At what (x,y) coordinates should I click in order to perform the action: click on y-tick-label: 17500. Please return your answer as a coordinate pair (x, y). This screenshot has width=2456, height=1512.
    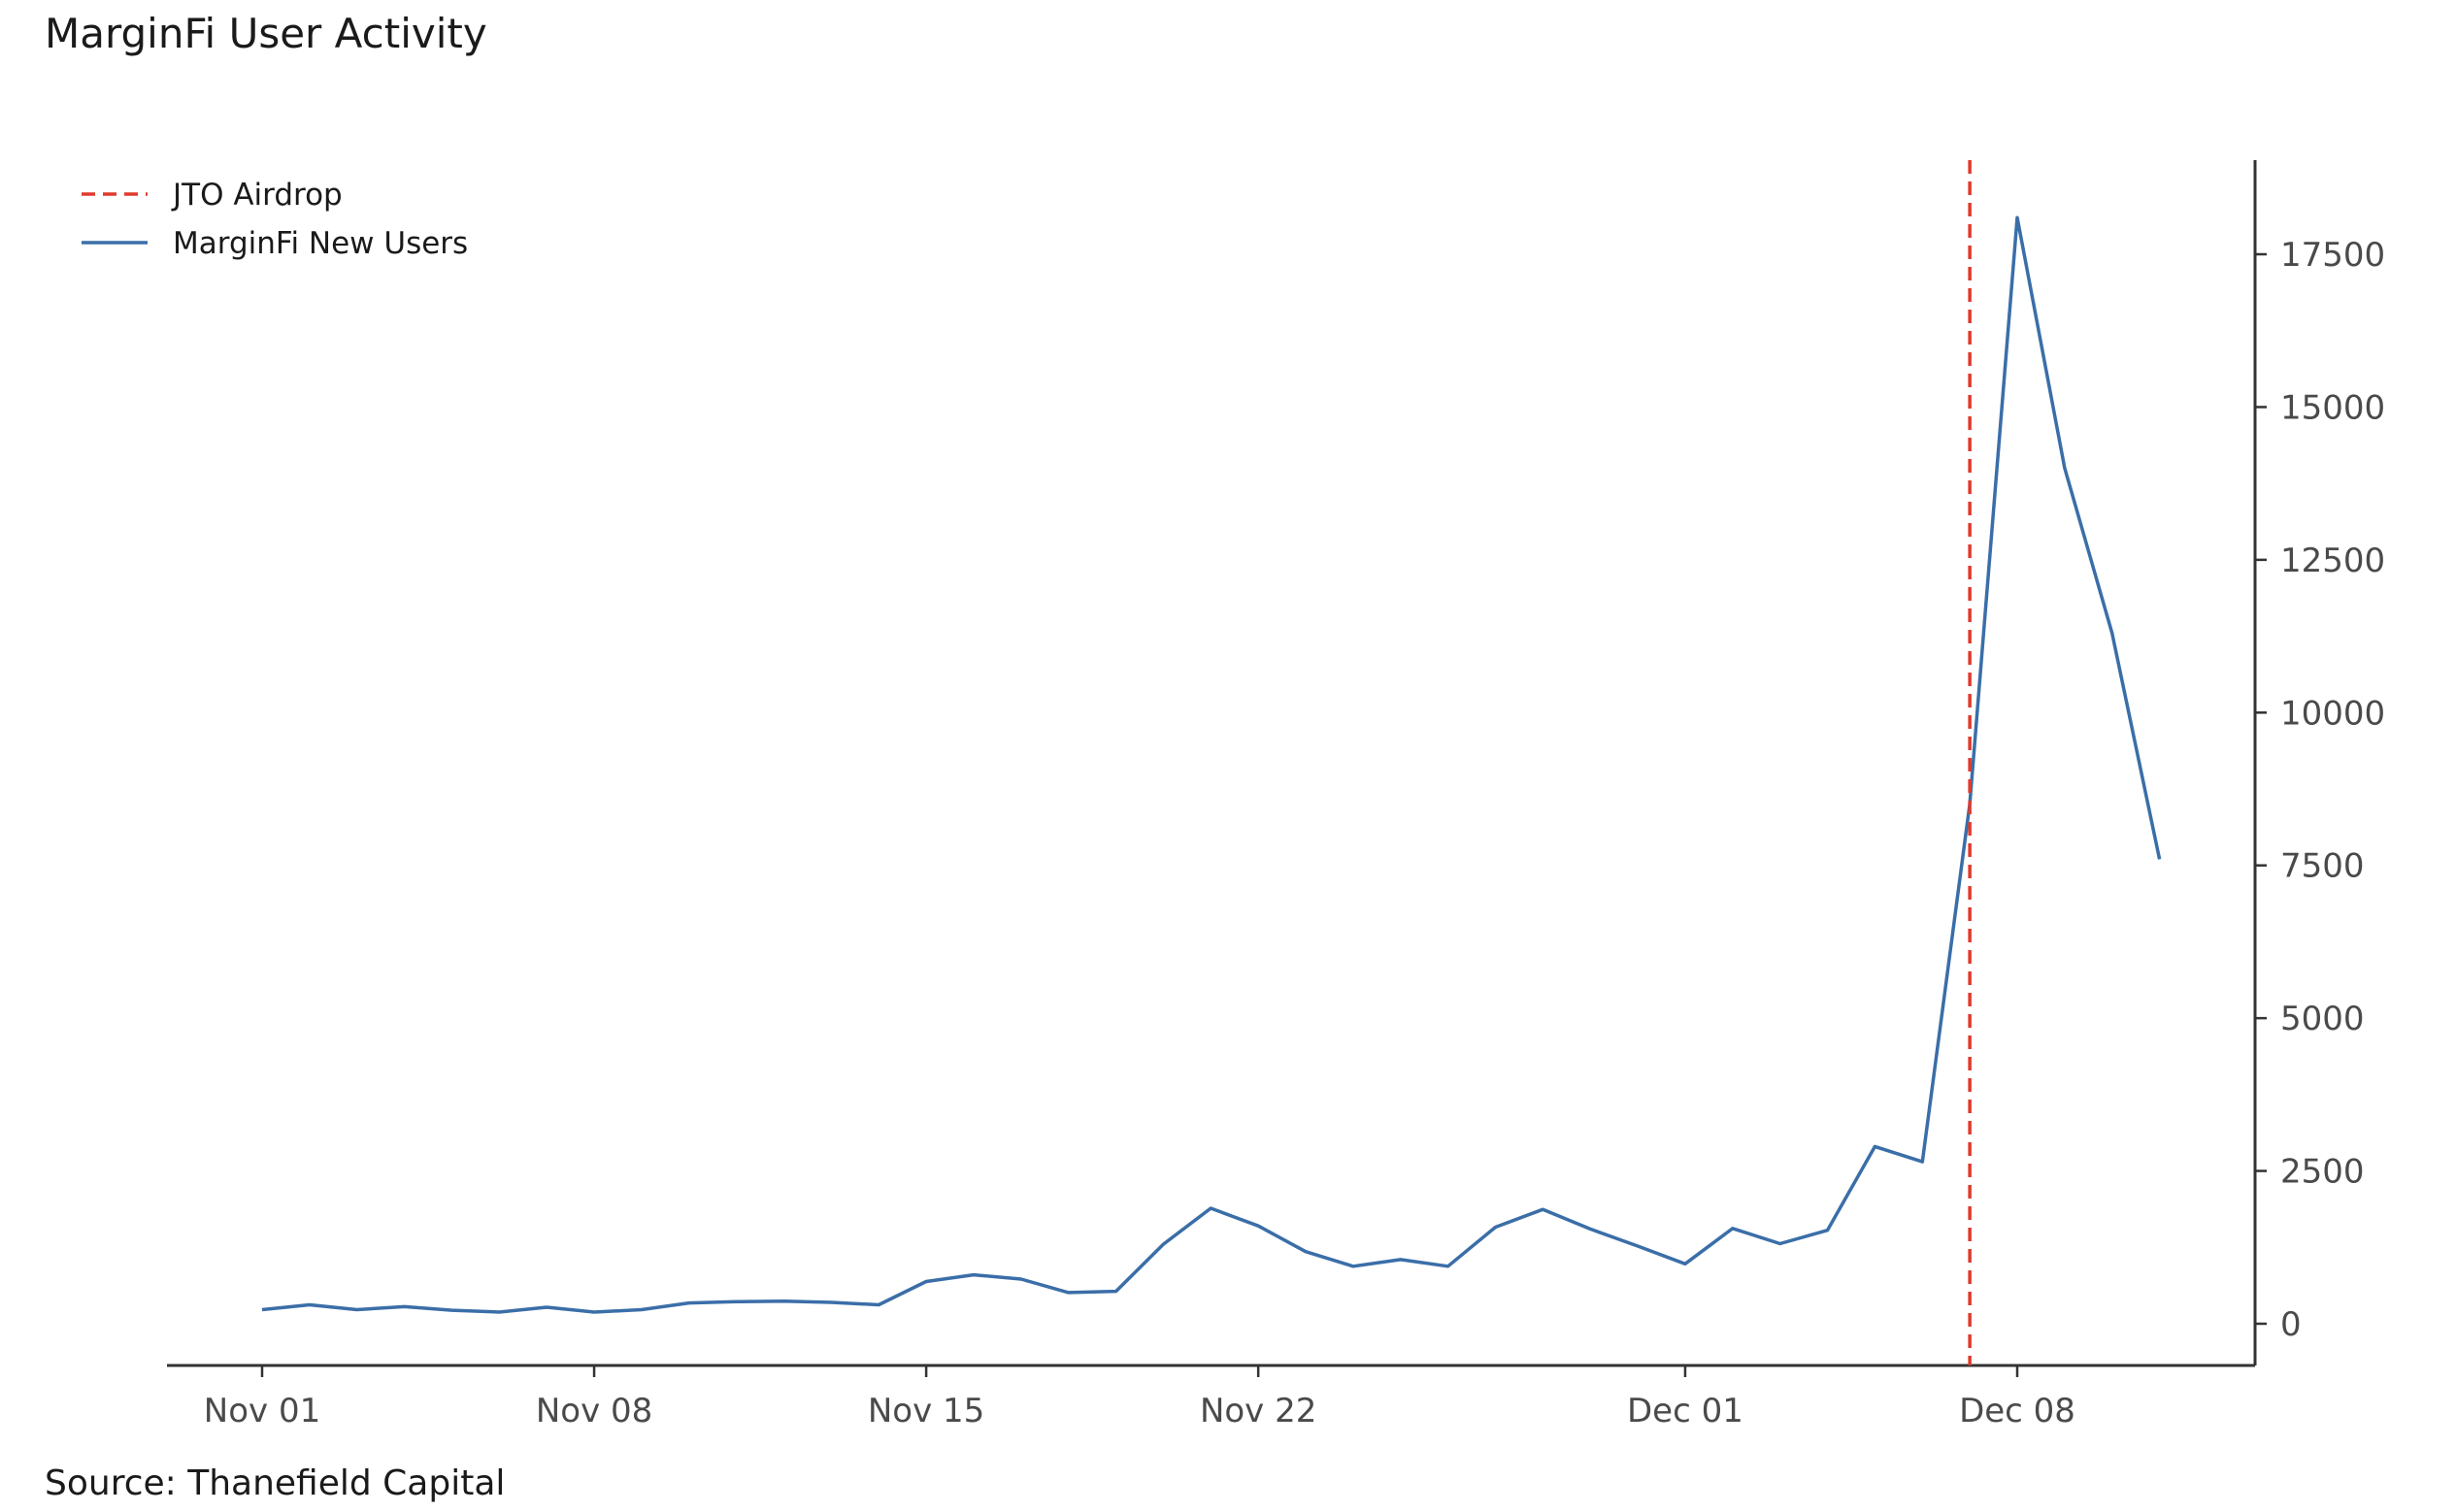
    Looking at the image, I should click on (2332, 255).